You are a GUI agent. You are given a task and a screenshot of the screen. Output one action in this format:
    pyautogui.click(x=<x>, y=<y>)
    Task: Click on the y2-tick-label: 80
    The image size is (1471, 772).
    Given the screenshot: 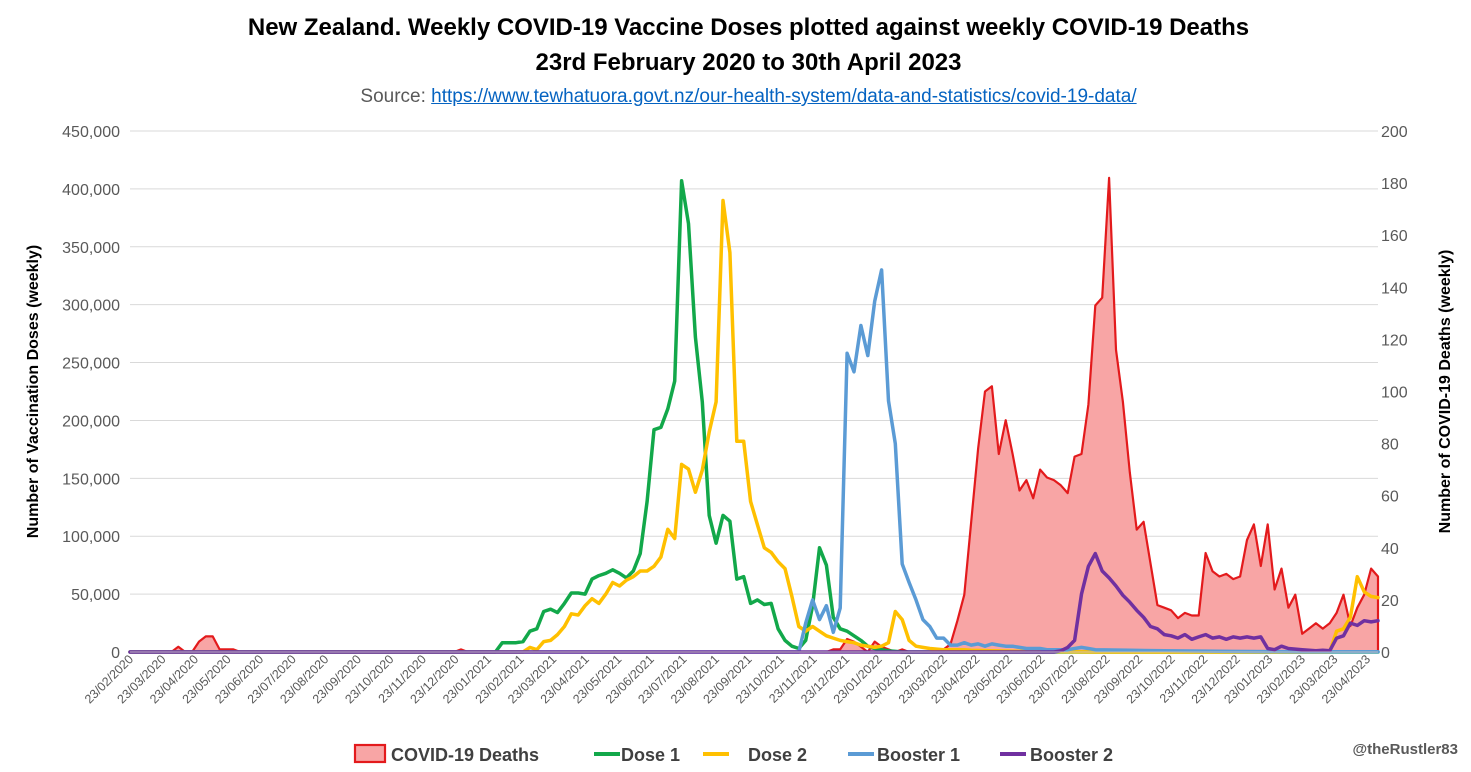 What is the action you would take?
    pyautogui.click(x=1390, y=445)
    